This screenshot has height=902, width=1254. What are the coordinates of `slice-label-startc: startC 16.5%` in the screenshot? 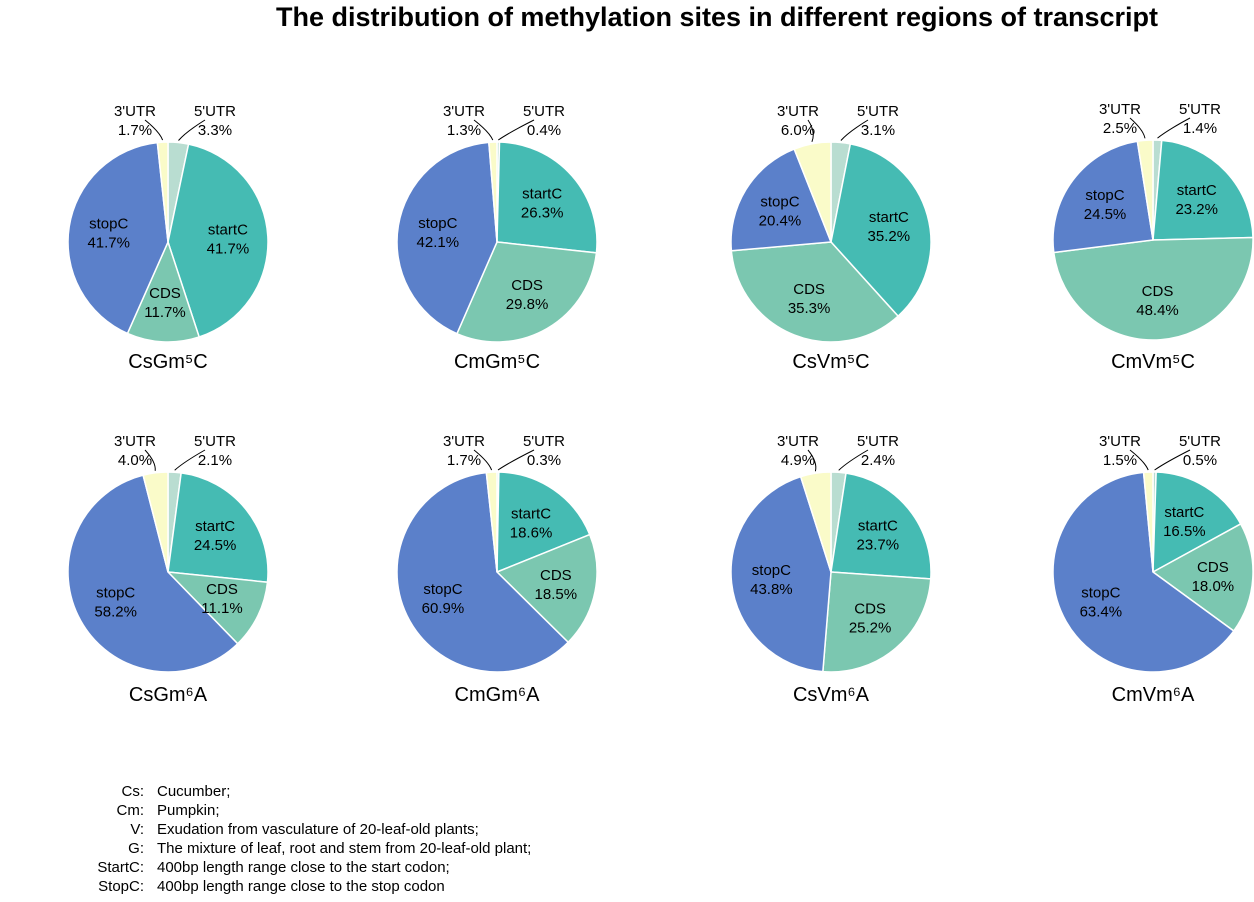 It's located at (1184, 522).